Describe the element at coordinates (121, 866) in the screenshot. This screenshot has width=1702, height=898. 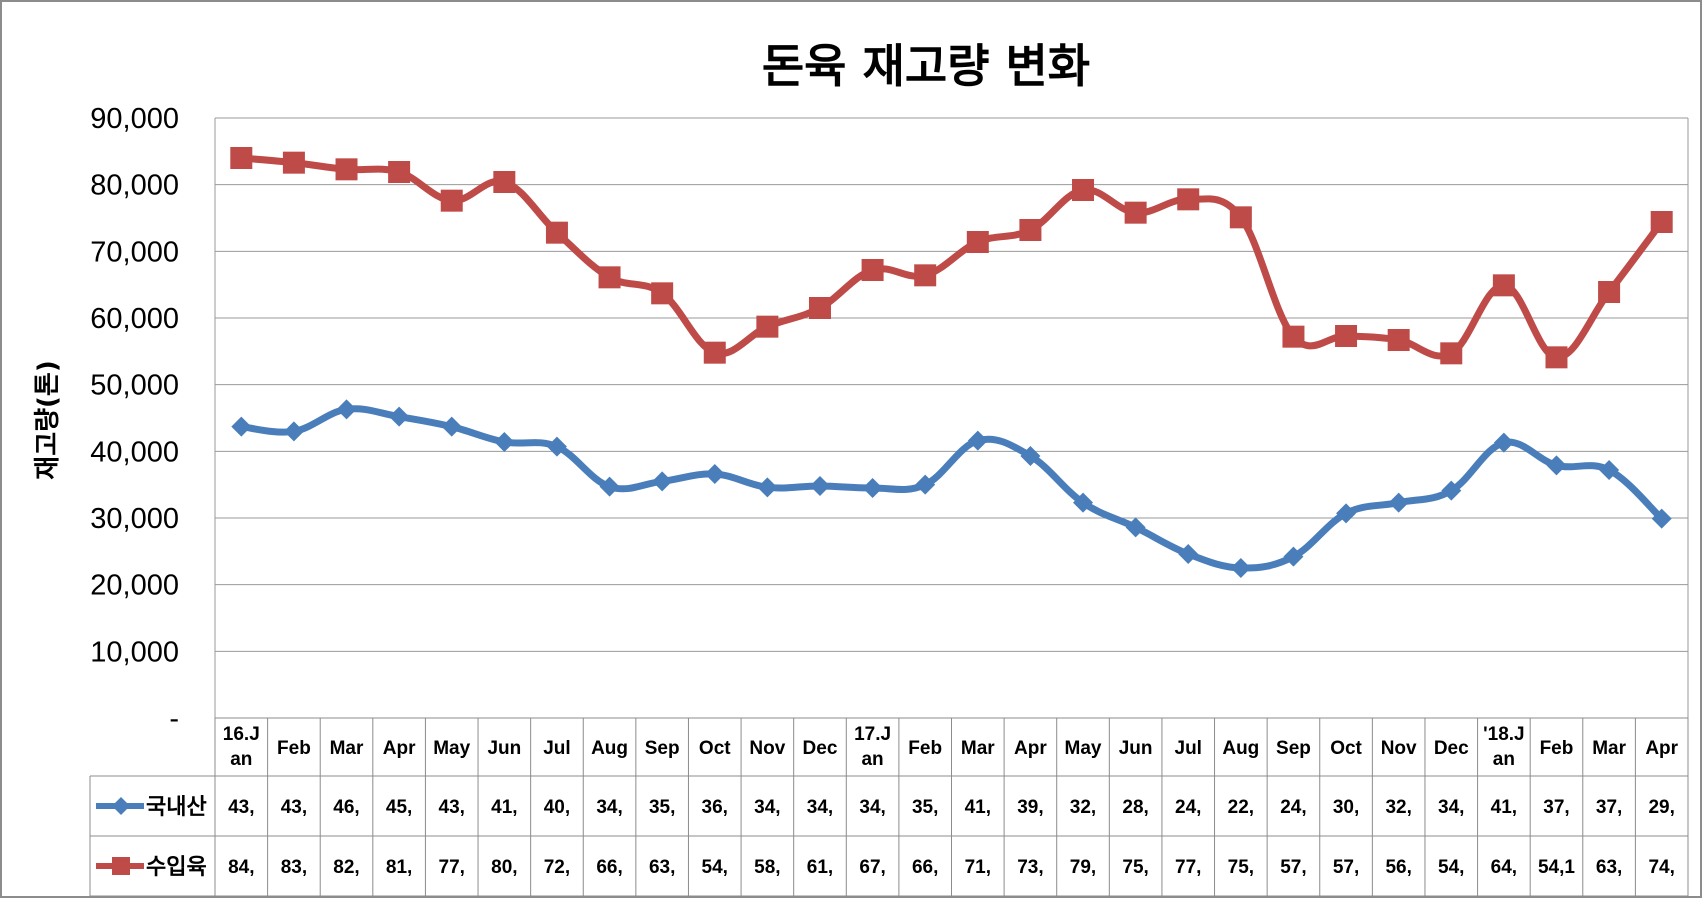
I see `legend-marker` at that location.